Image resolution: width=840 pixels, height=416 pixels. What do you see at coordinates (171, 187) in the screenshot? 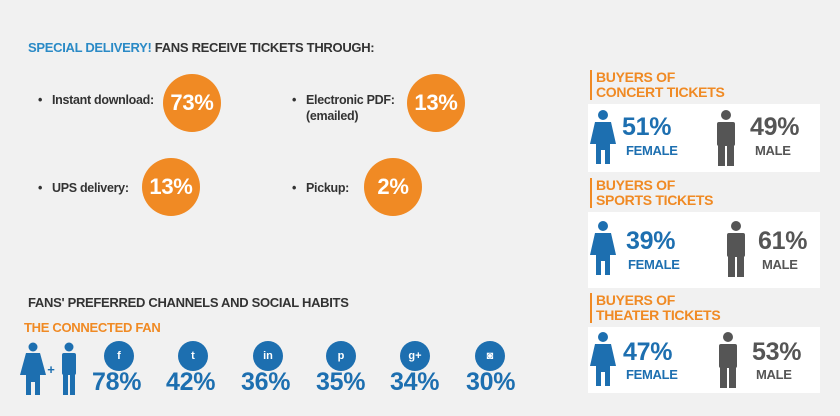
I see `delivery-value-ups: 13%` at bounding box center [171, 187].